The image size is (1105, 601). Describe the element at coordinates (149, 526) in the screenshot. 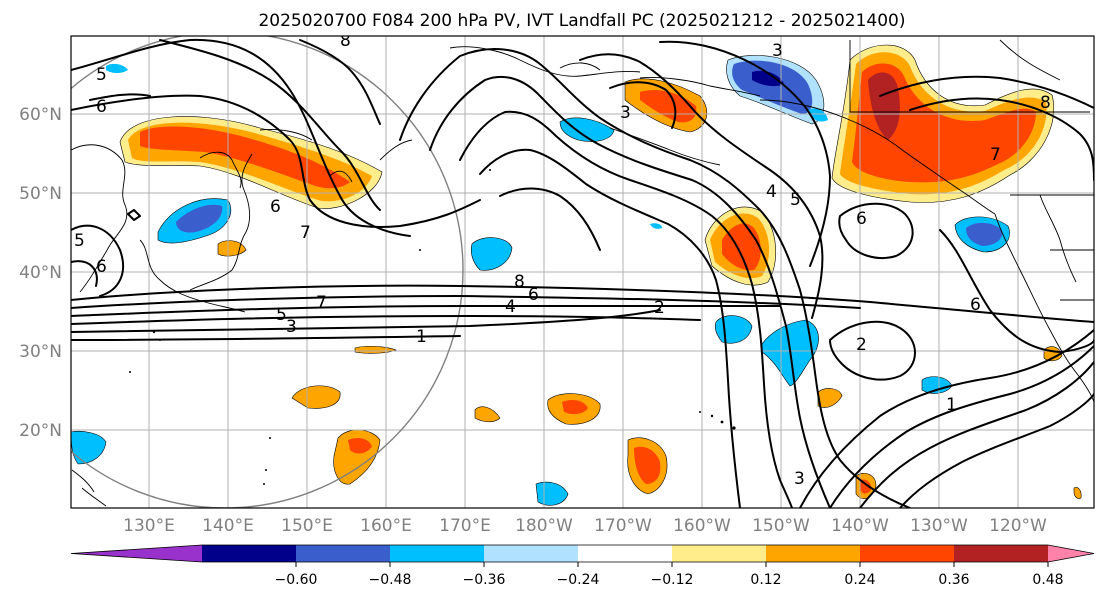

I see `lon-tick: 130°E` at that location.